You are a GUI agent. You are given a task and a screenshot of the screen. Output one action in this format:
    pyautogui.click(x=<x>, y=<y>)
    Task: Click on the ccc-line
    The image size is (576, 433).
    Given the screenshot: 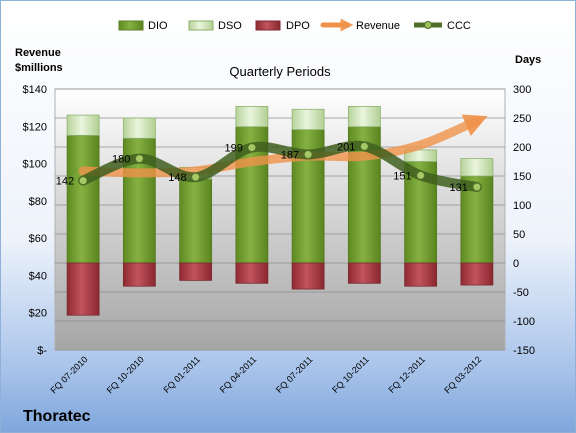 What is the action you would take?
    pyautogui.click(x=280, y=166)
    